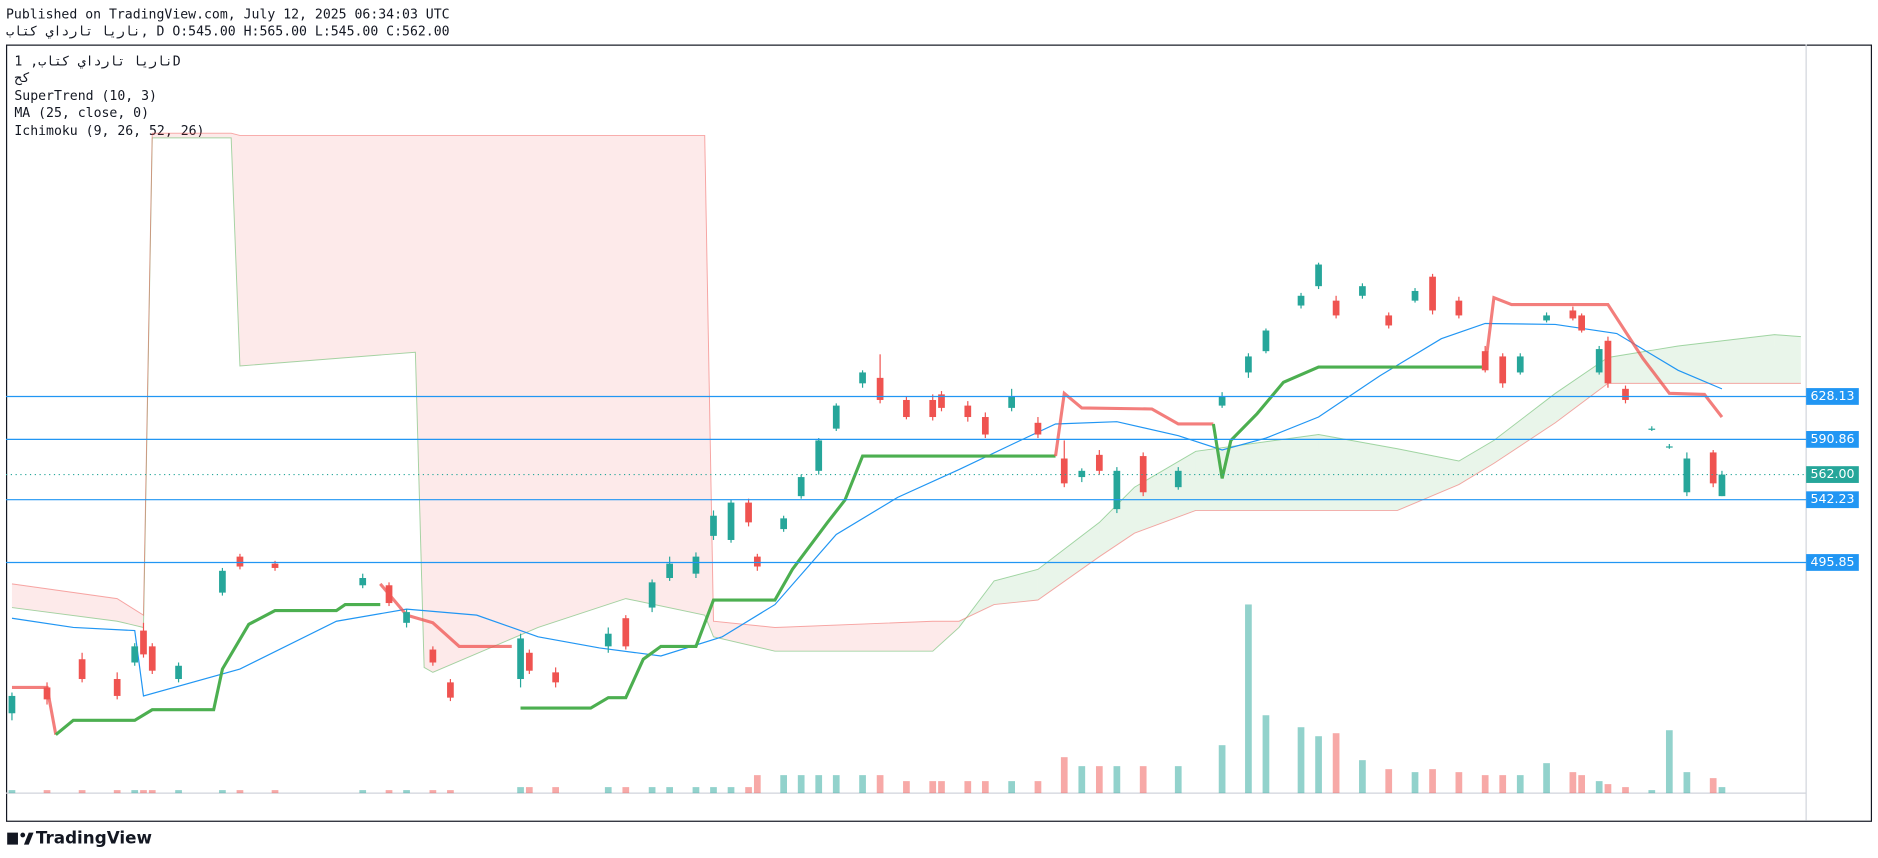 The height and width of the screenshot is (858, 1878). What do you see at coordinates (1833, 438) in the screenshot?
I see `level-label: 590.86` at bounding box center [1833, 438].